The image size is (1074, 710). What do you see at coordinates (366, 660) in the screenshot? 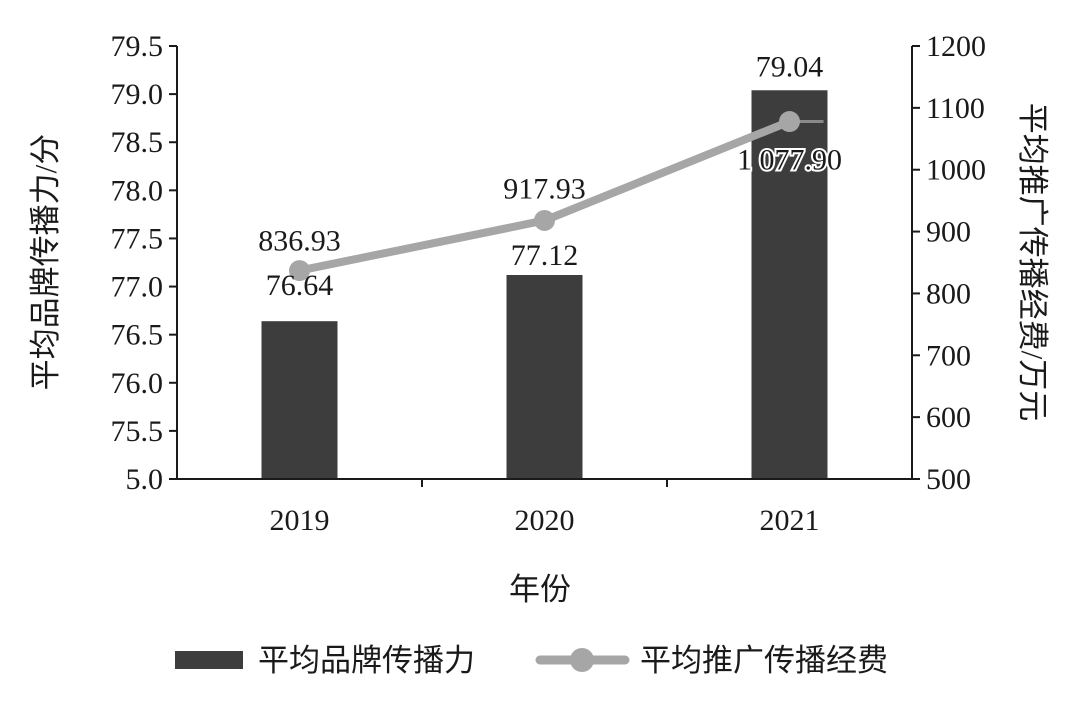
I see `legend-label-bar: 平均品牌传播力` at bounding box center [366, 660].